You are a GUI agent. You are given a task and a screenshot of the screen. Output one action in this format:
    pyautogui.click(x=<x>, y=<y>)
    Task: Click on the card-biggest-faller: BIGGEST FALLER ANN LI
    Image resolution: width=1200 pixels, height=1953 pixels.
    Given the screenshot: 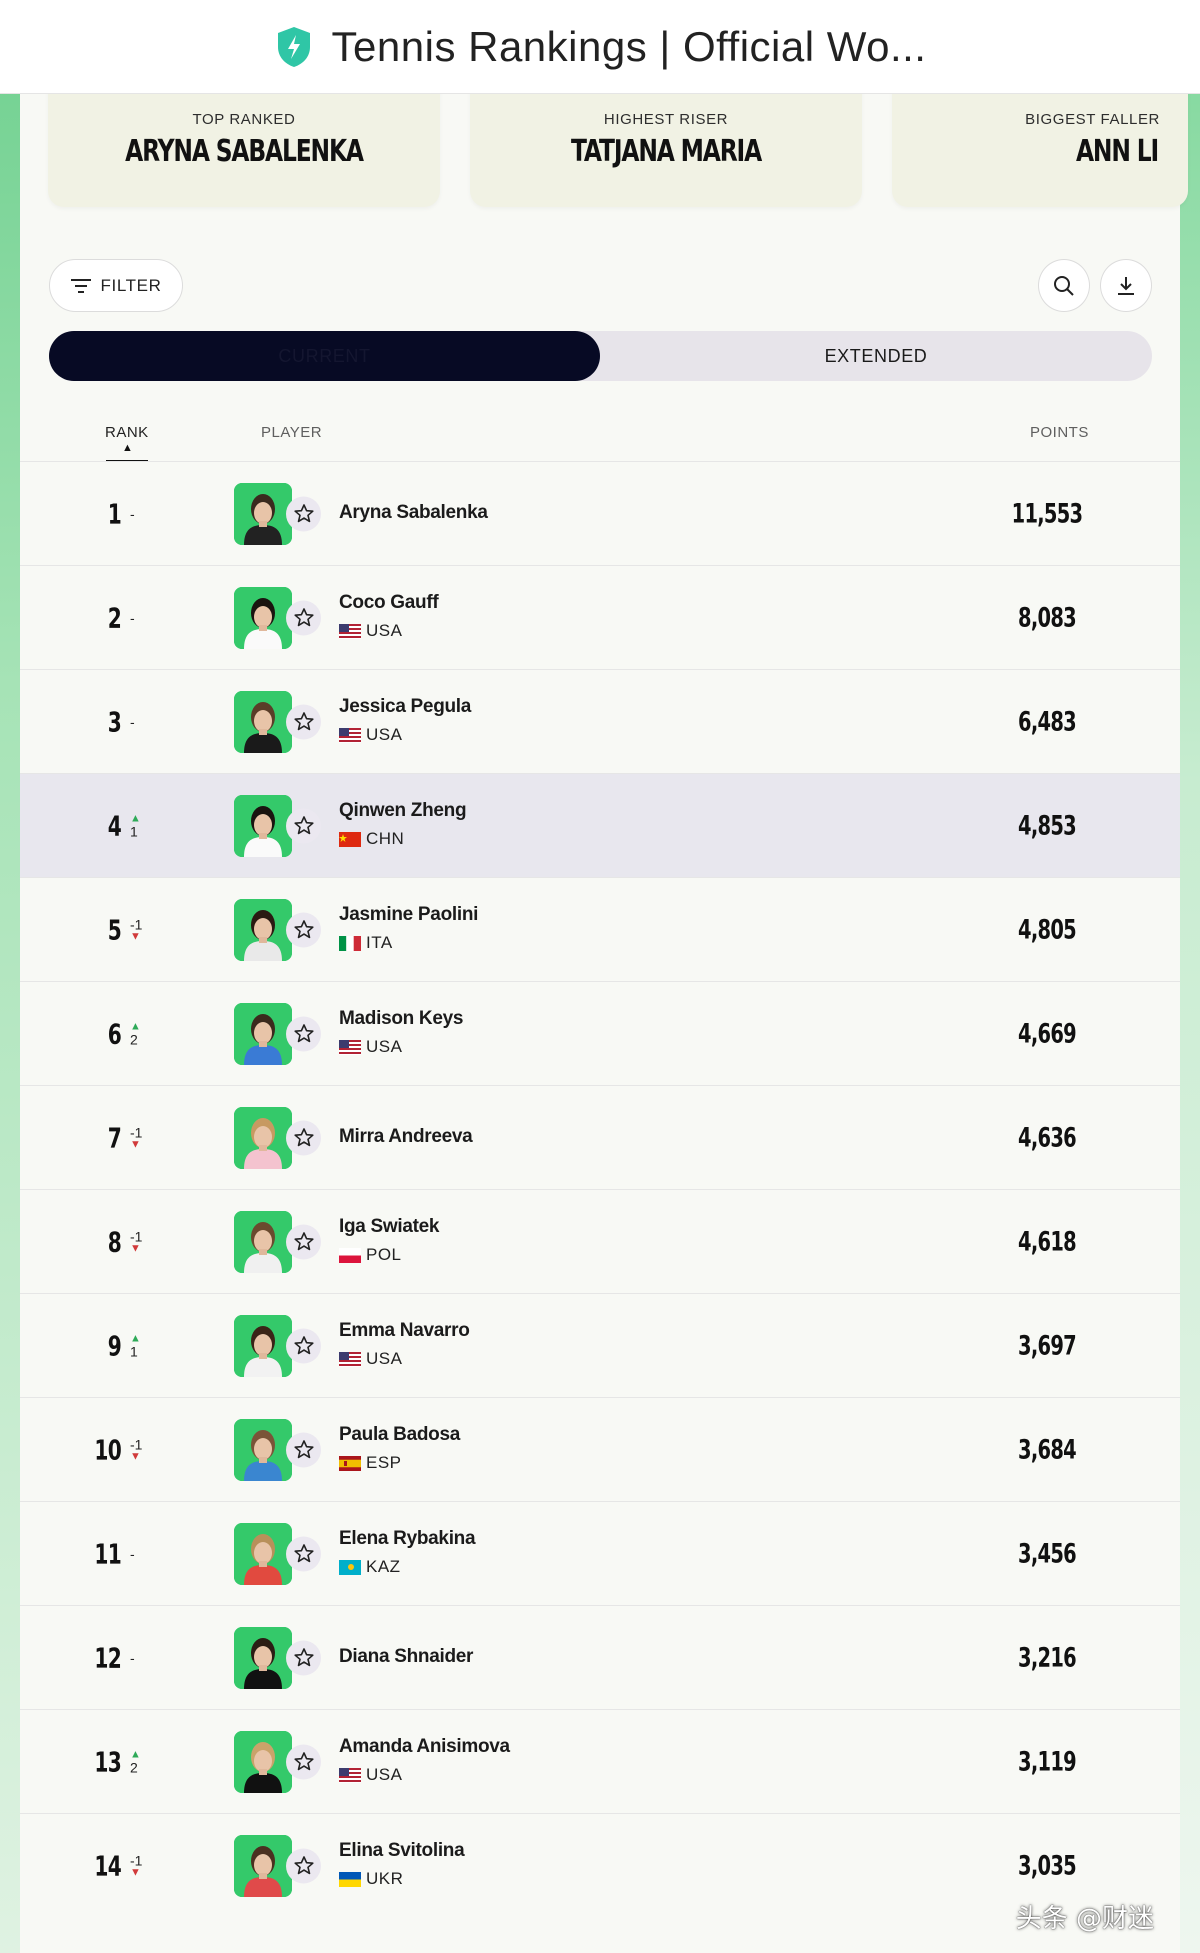 What is the action you would take?
    pyautogui.click(x=1040, y=145)
    